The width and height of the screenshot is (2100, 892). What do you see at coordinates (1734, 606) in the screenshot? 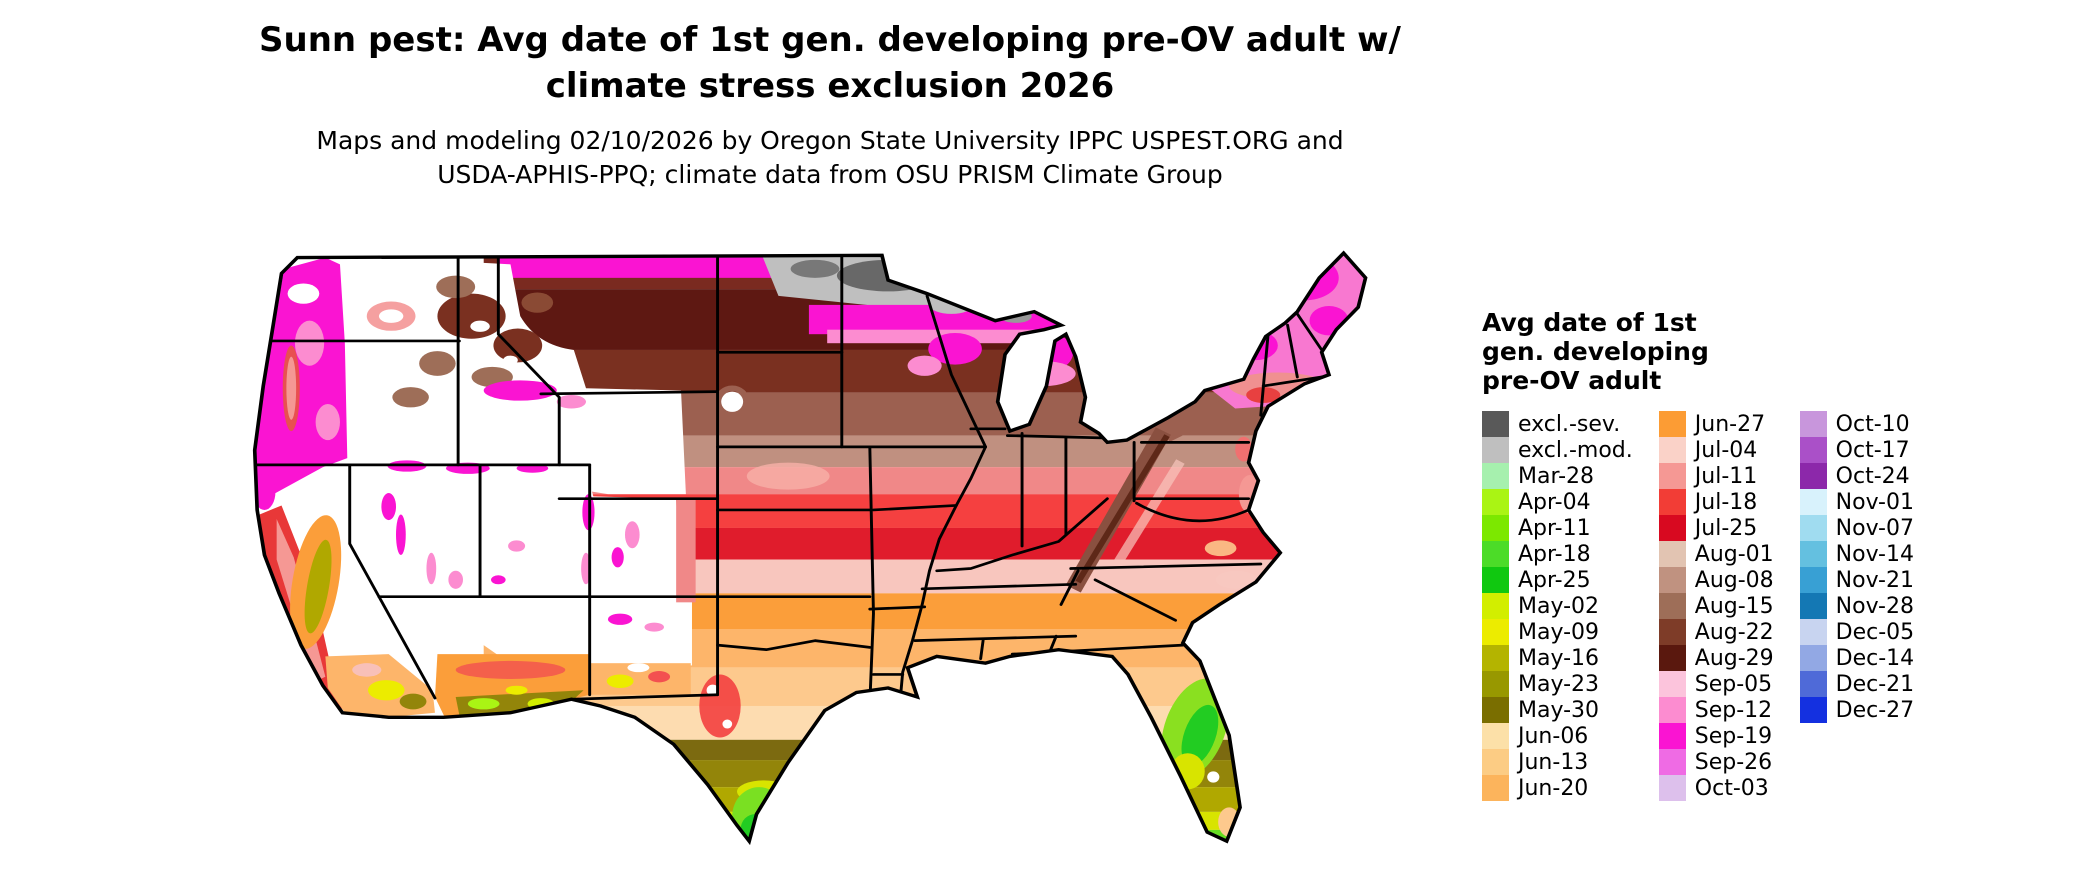
I see `legend-item-label: Aug-15` at bounding box center [1734, 606].